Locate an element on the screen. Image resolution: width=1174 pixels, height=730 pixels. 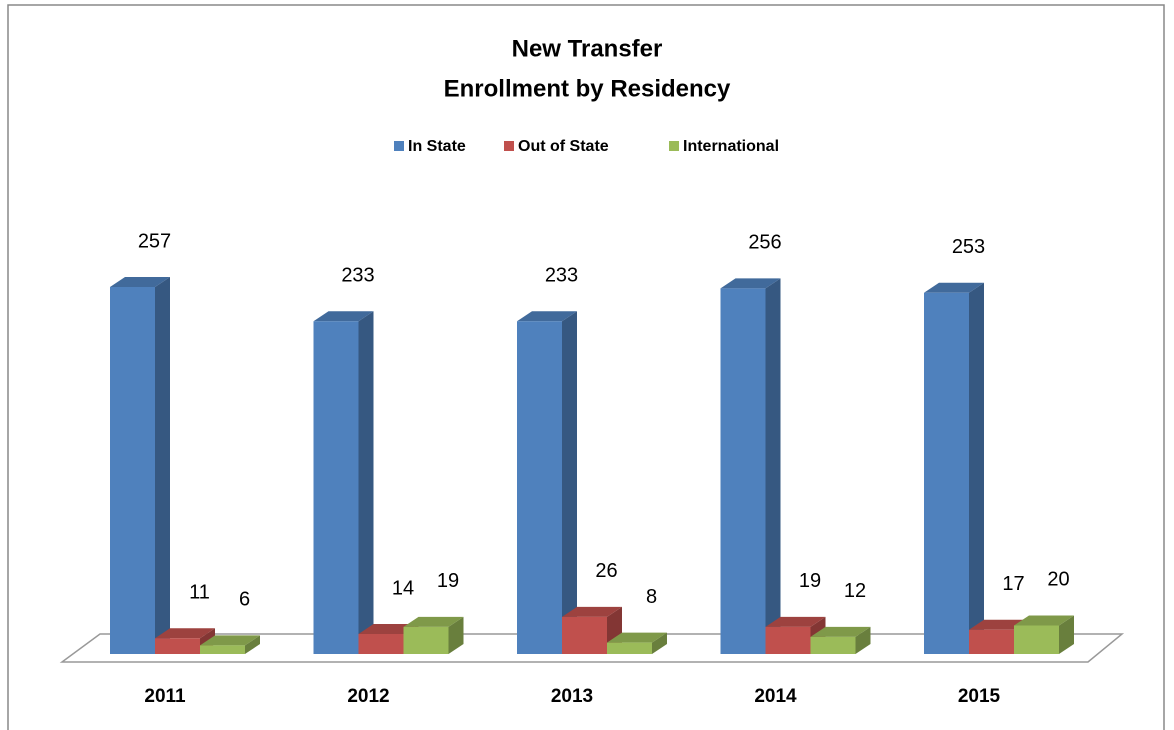
x-tick-label: 2012 is located at coordinates (368, 696).